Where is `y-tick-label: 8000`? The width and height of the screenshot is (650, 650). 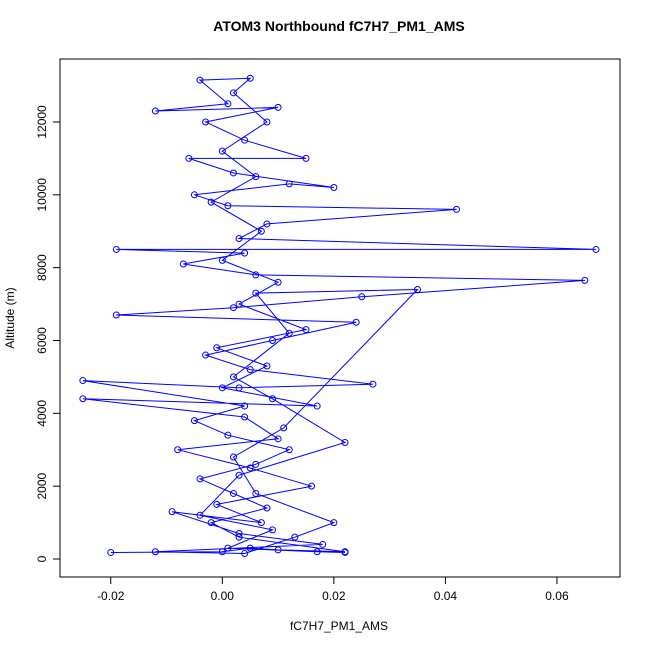
y-tick-label: 8000 is located at coordinates (42, 267).